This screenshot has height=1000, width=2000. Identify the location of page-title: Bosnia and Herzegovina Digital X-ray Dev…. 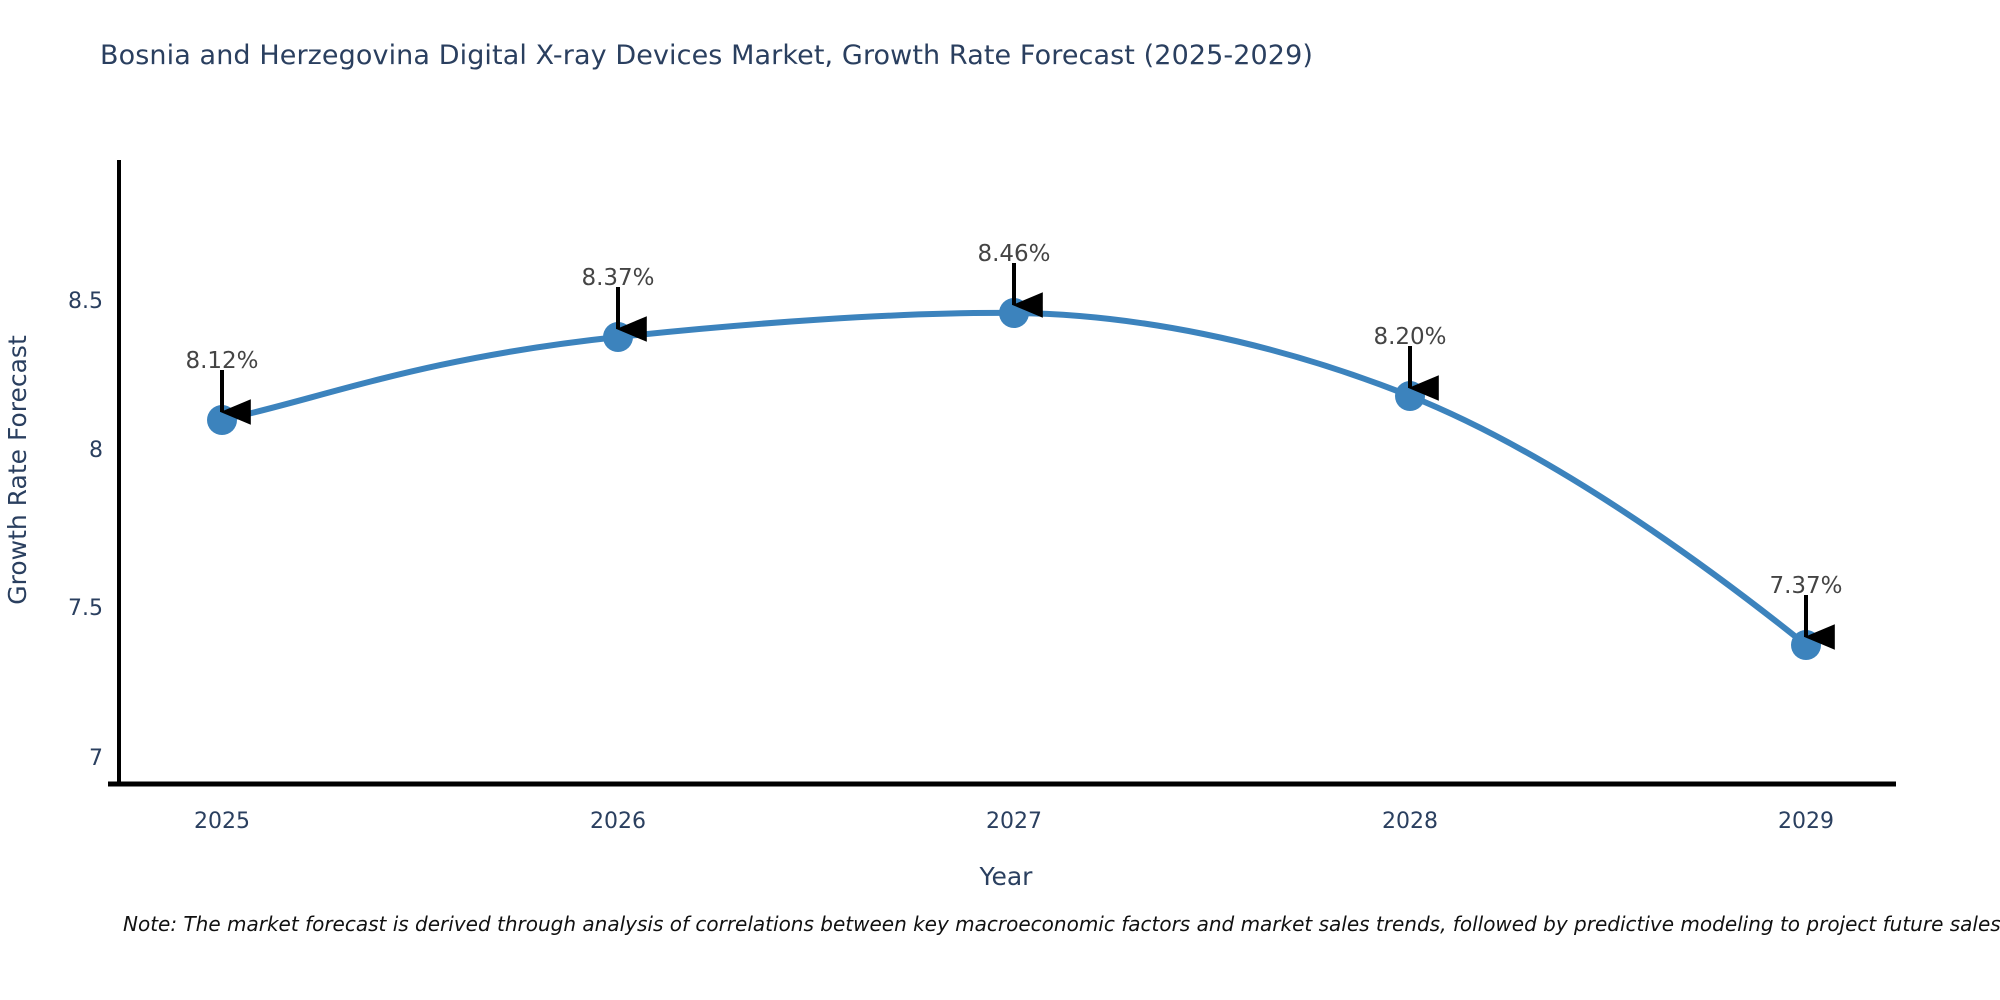
(706, 55).